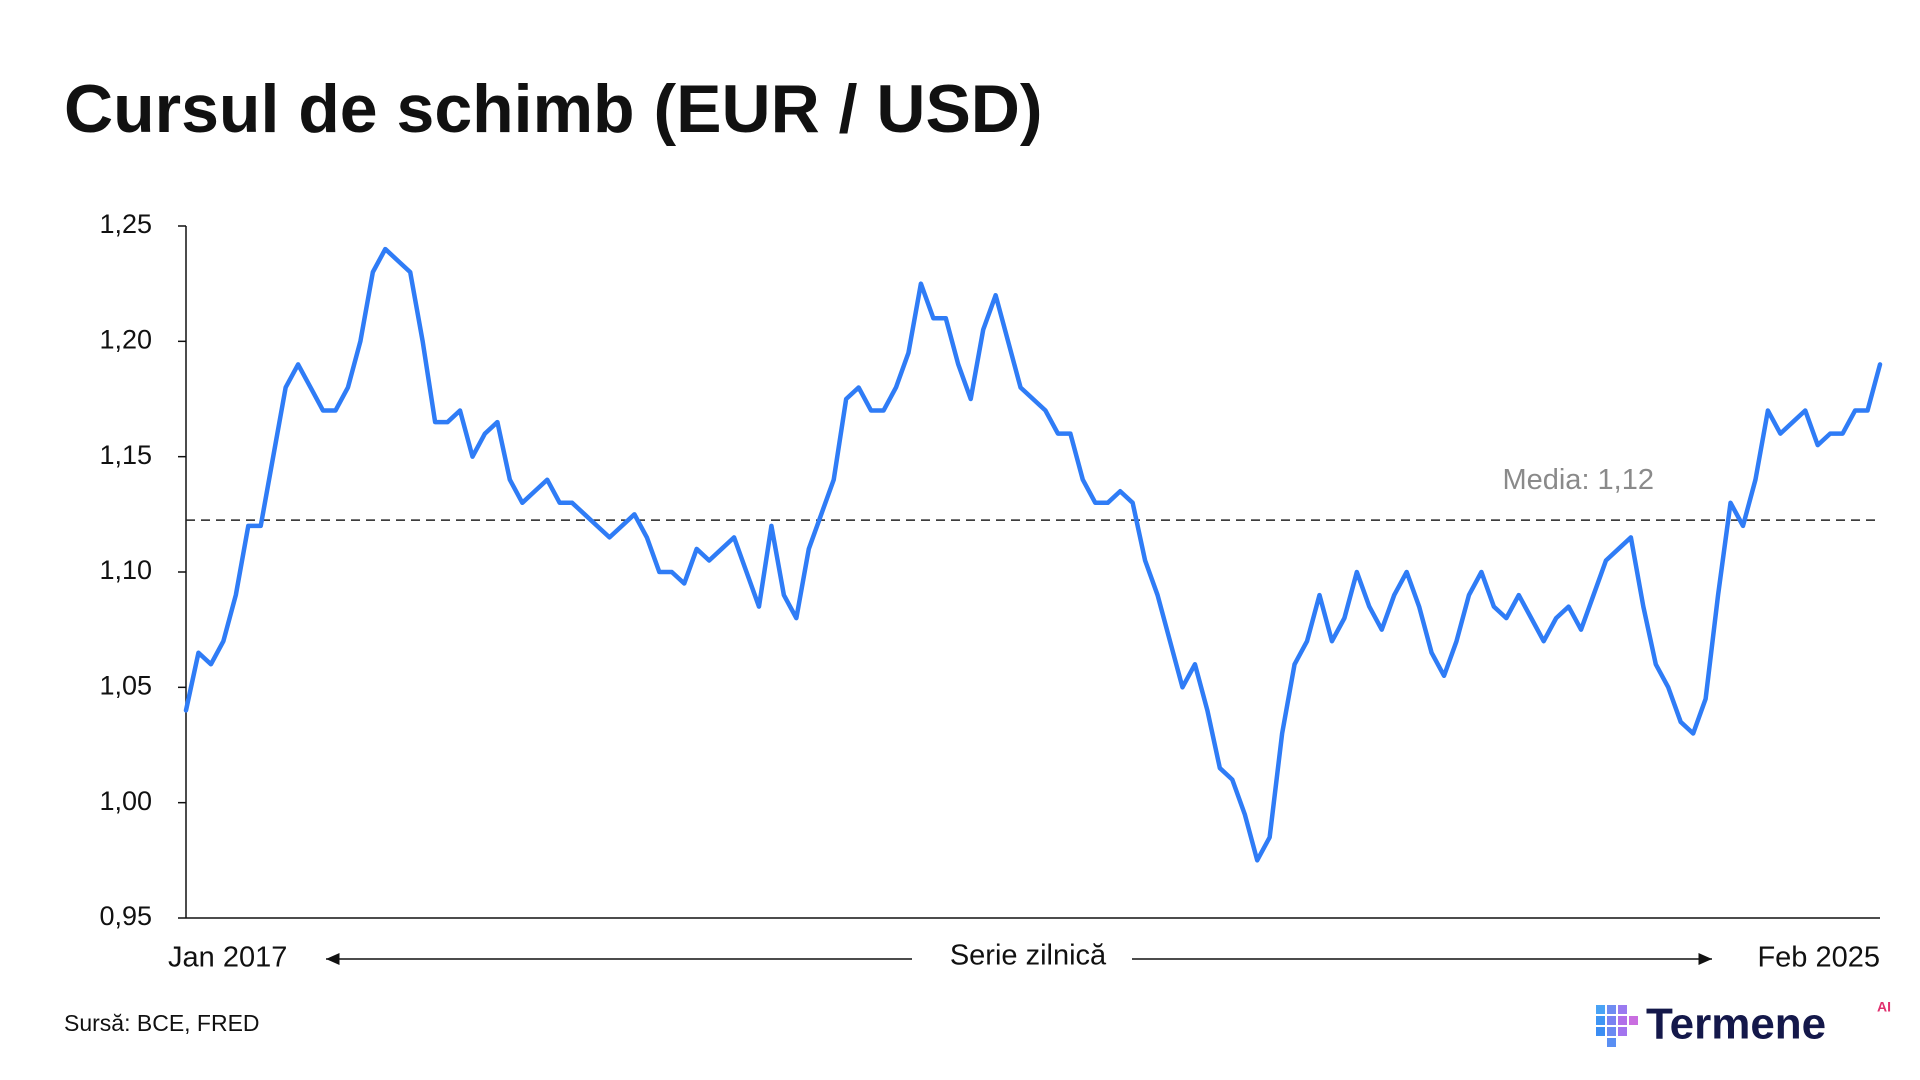  What do you see at coordinates (1736, 1024) in the screenshot?
I see `brand-name: Termene` at bounding box center [1736, 1024].